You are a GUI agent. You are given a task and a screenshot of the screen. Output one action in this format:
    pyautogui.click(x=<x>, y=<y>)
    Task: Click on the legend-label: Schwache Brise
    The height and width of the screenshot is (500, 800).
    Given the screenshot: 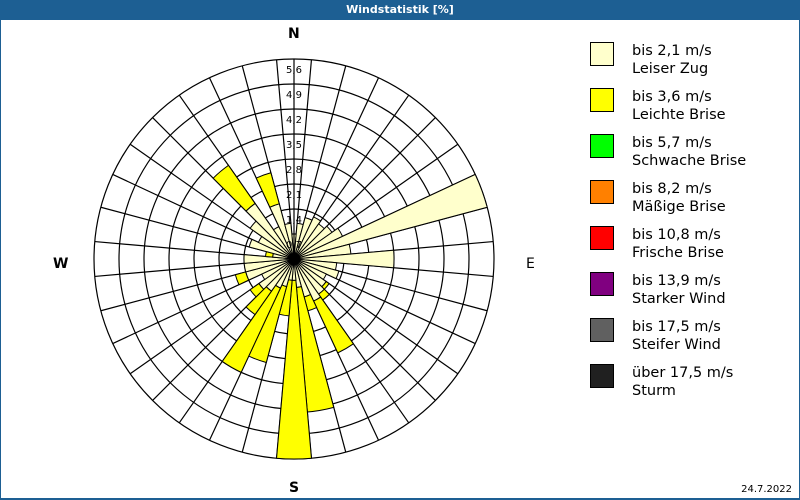 What is the action you would take?
    pyautogui.click(x=689, y=161)
    